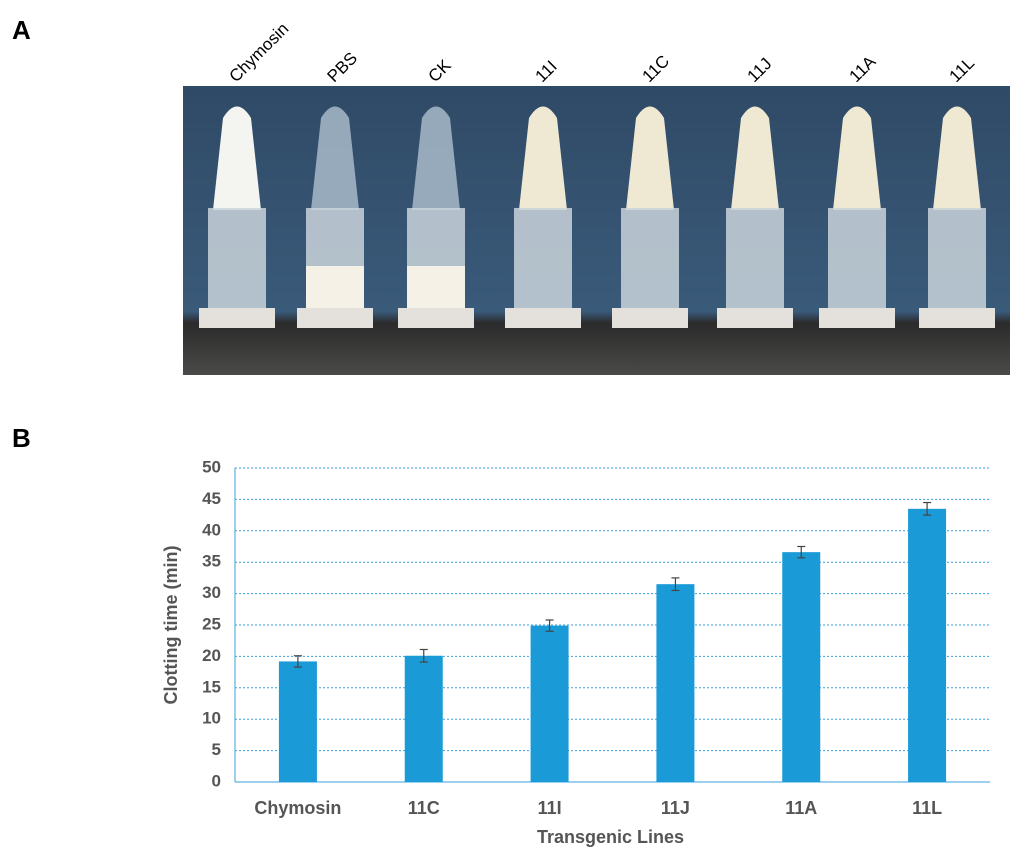 The width and height of the screenshot is (1024, 863). Describe the element at coordinates (211, 686) in the screenshot. I see `y-tick-label: 15` at that location.